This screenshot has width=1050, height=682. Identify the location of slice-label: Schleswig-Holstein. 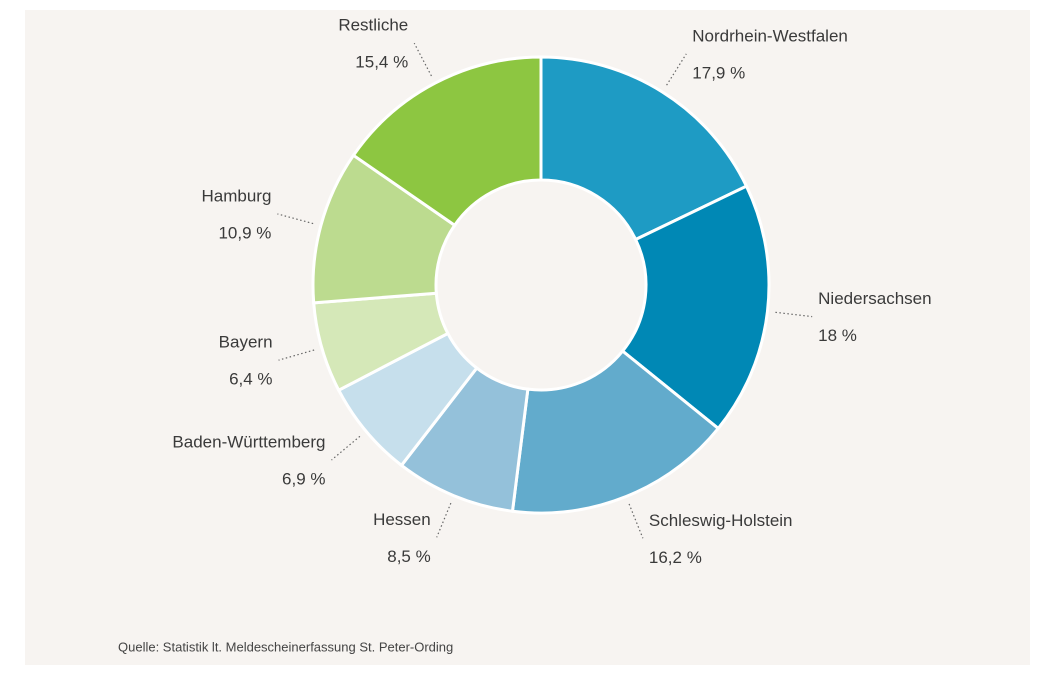
(721, 520).